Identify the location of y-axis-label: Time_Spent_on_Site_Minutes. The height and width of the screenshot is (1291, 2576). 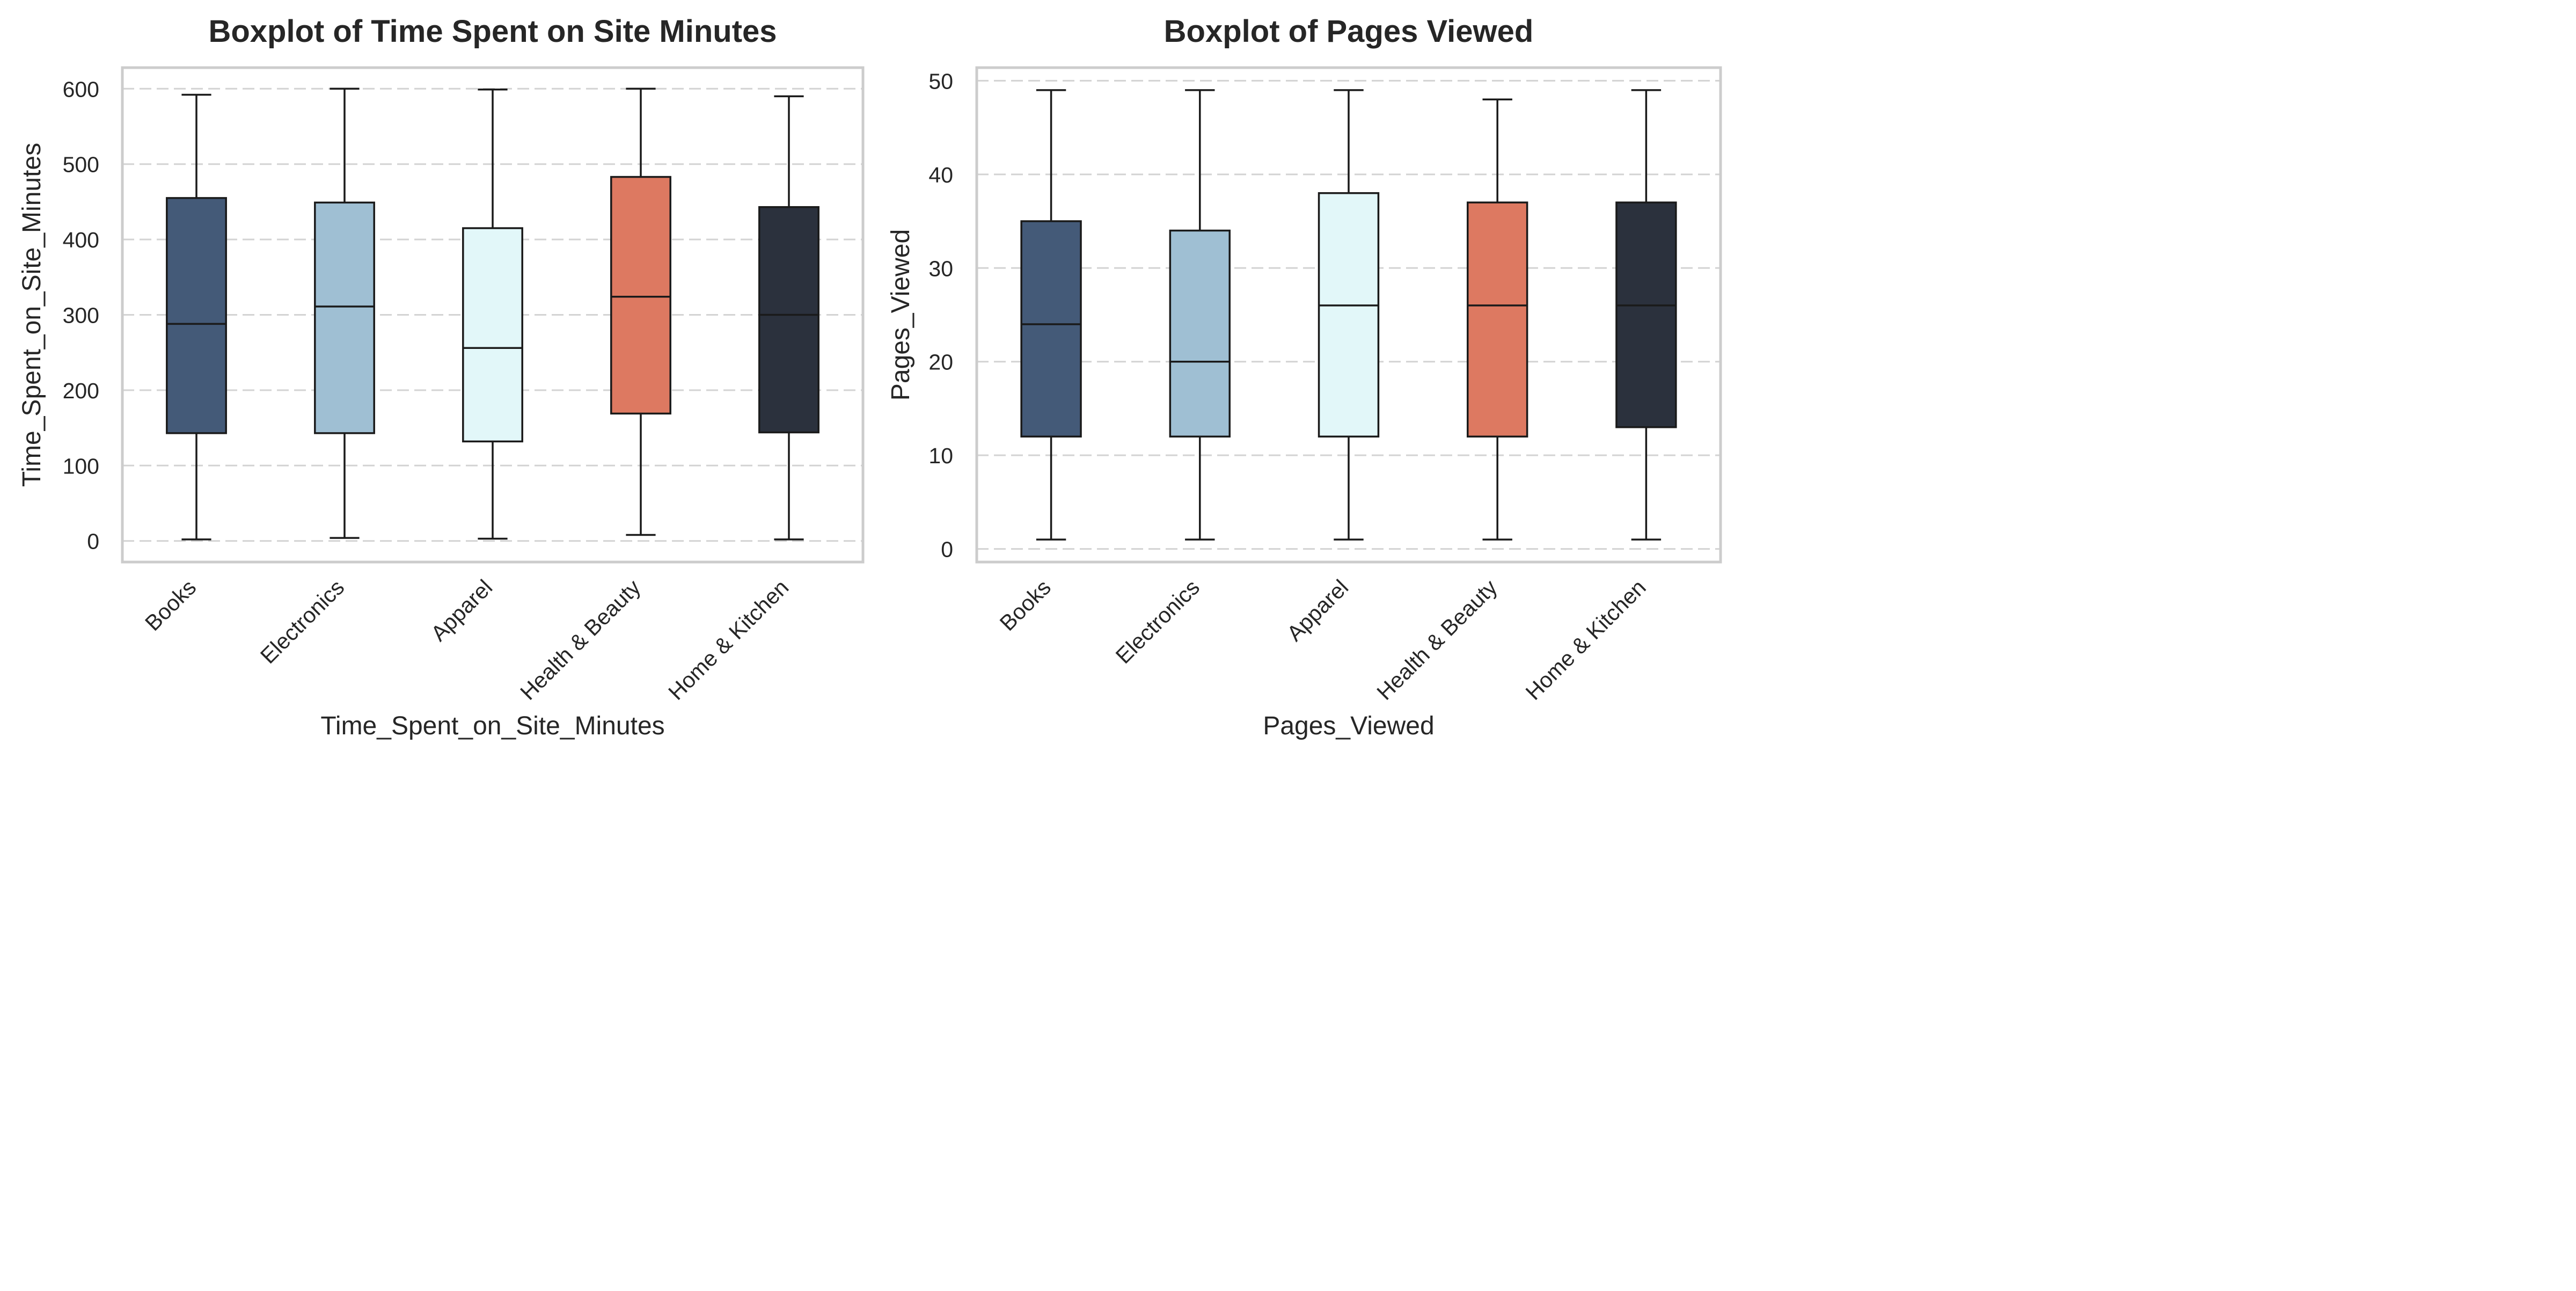
(32, 315).